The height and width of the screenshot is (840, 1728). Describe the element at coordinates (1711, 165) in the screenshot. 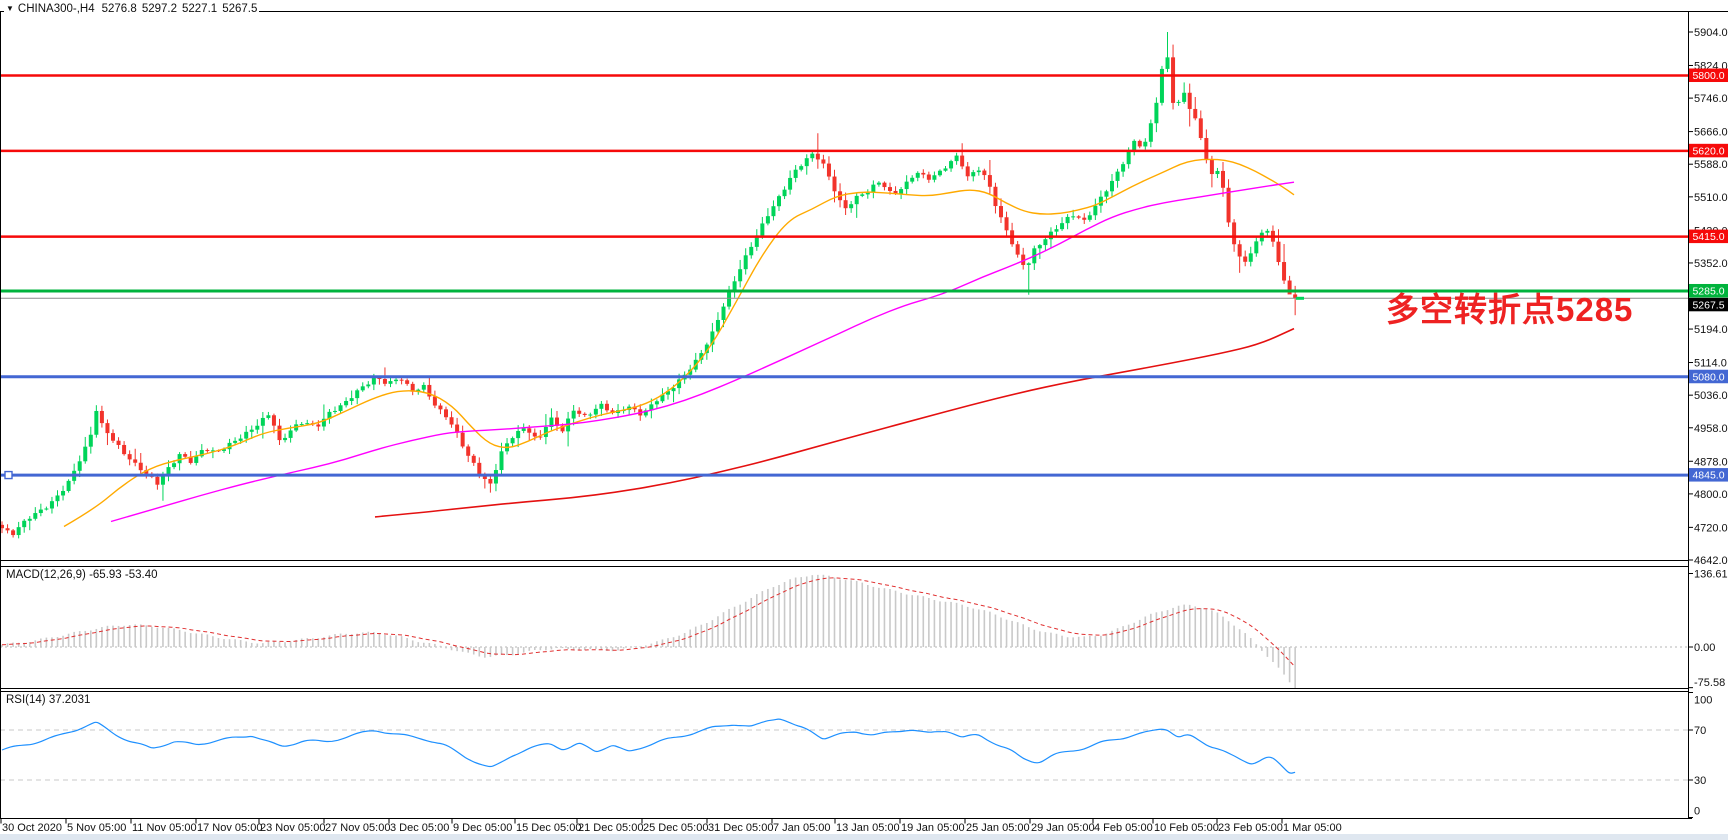

I see `svg-text: 5588.0` at that location.